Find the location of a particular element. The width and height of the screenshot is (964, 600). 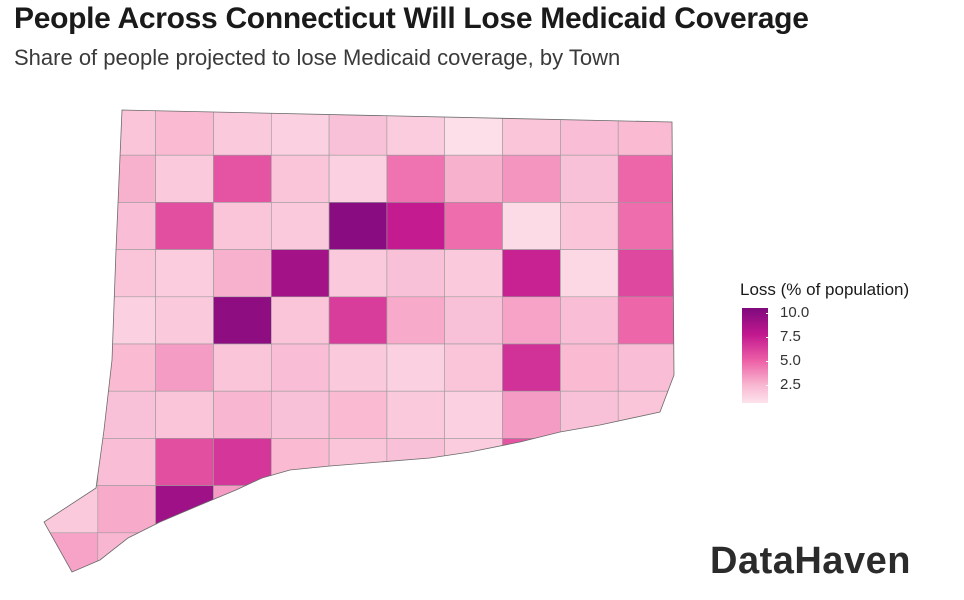

legend-tick-7-5: 7.5 is located at coordinates (783, 336).